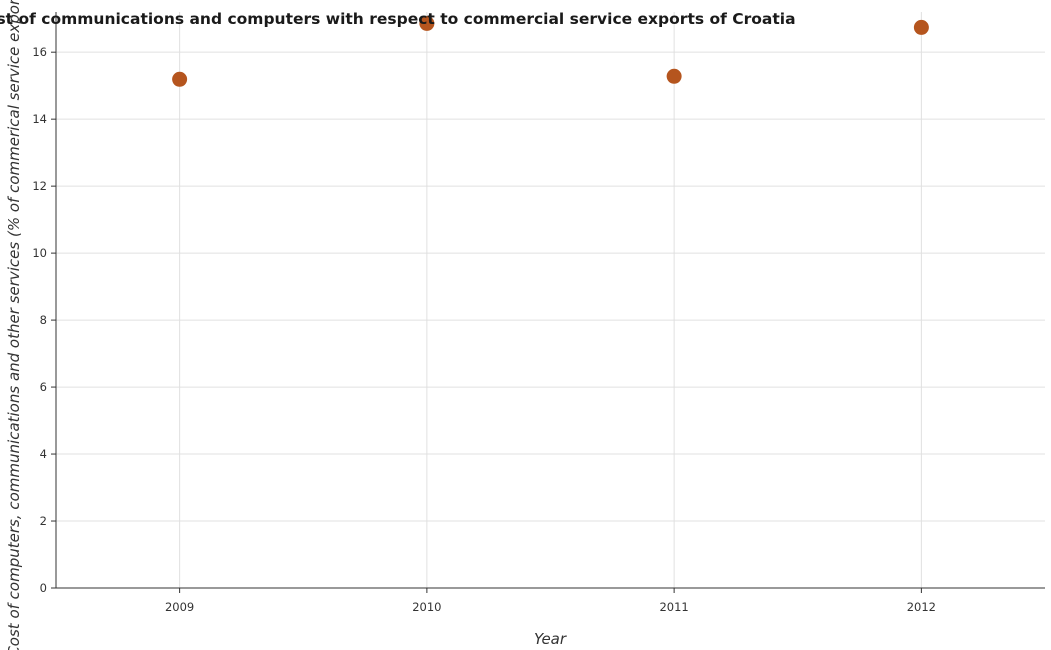 The height and width of the screenshot is (650, 1051). I want to click on y-tick-label: 2, so click(43, 521).